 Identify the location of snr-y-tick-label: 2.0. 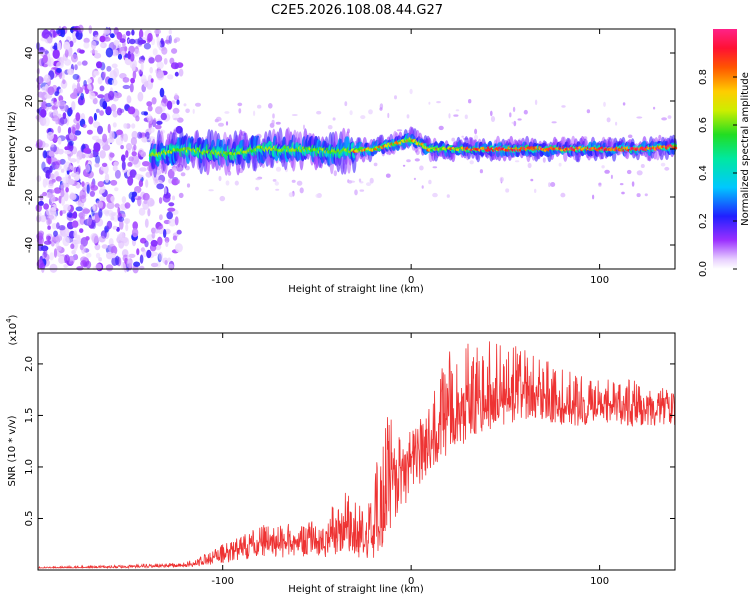
(29, 364).